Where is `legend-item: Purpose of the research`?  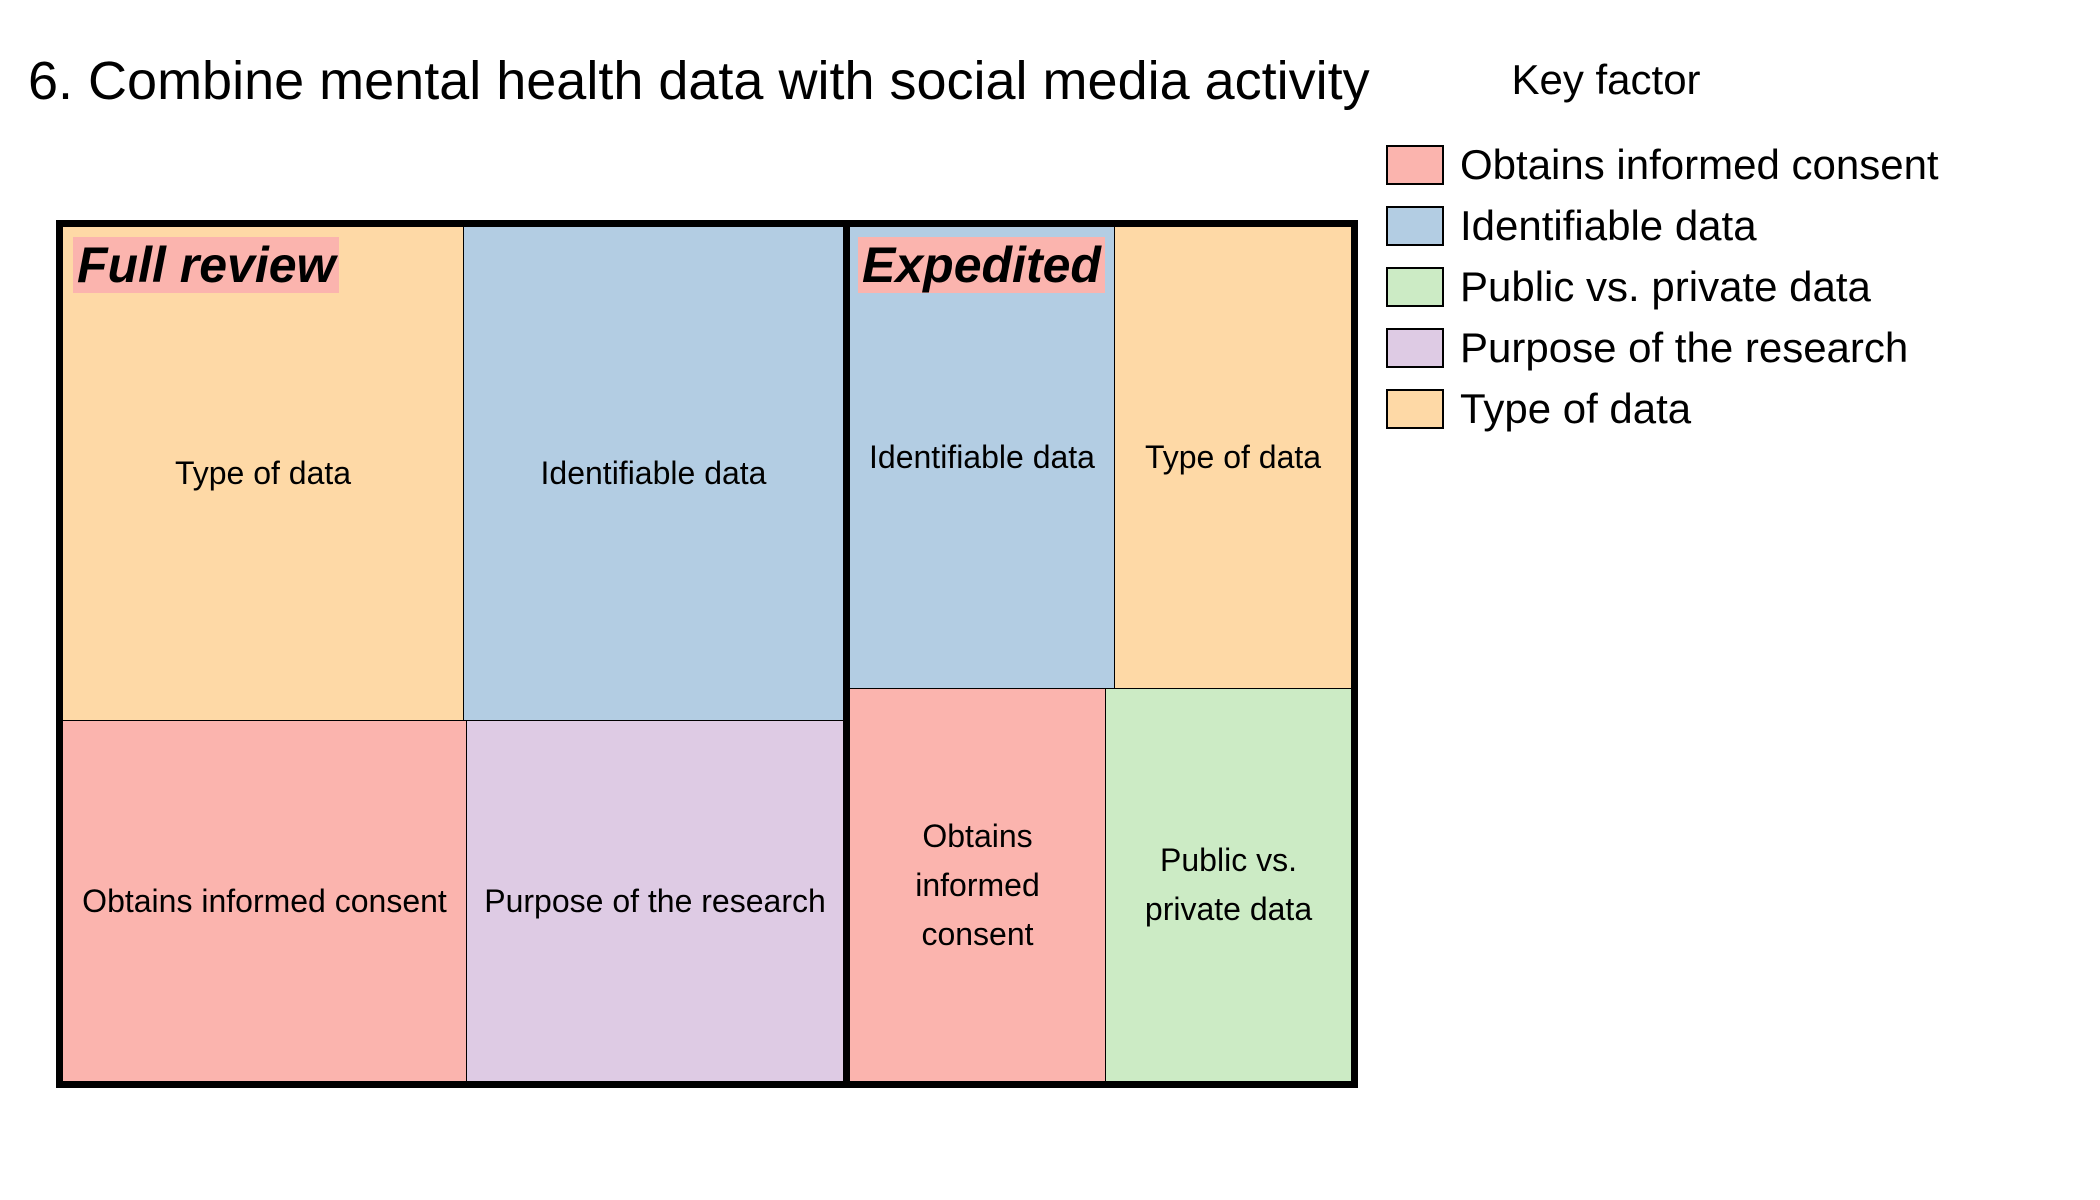
legend-item: Purpose of the research is located at coordinates (1696, 347).